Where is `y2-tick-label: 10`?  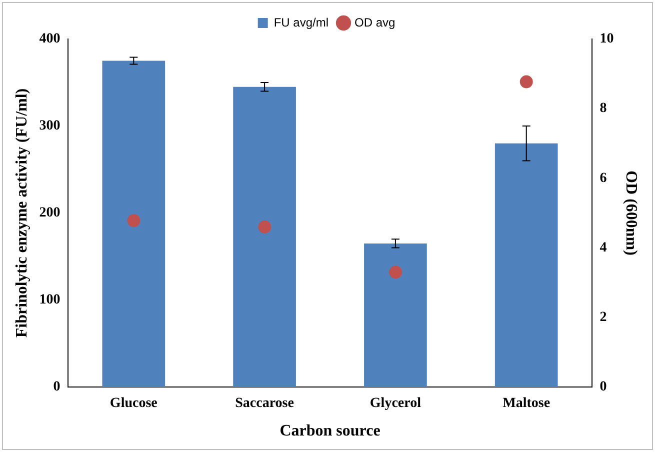
y2-tick-label: 10 is located at coordinates (607, 39).